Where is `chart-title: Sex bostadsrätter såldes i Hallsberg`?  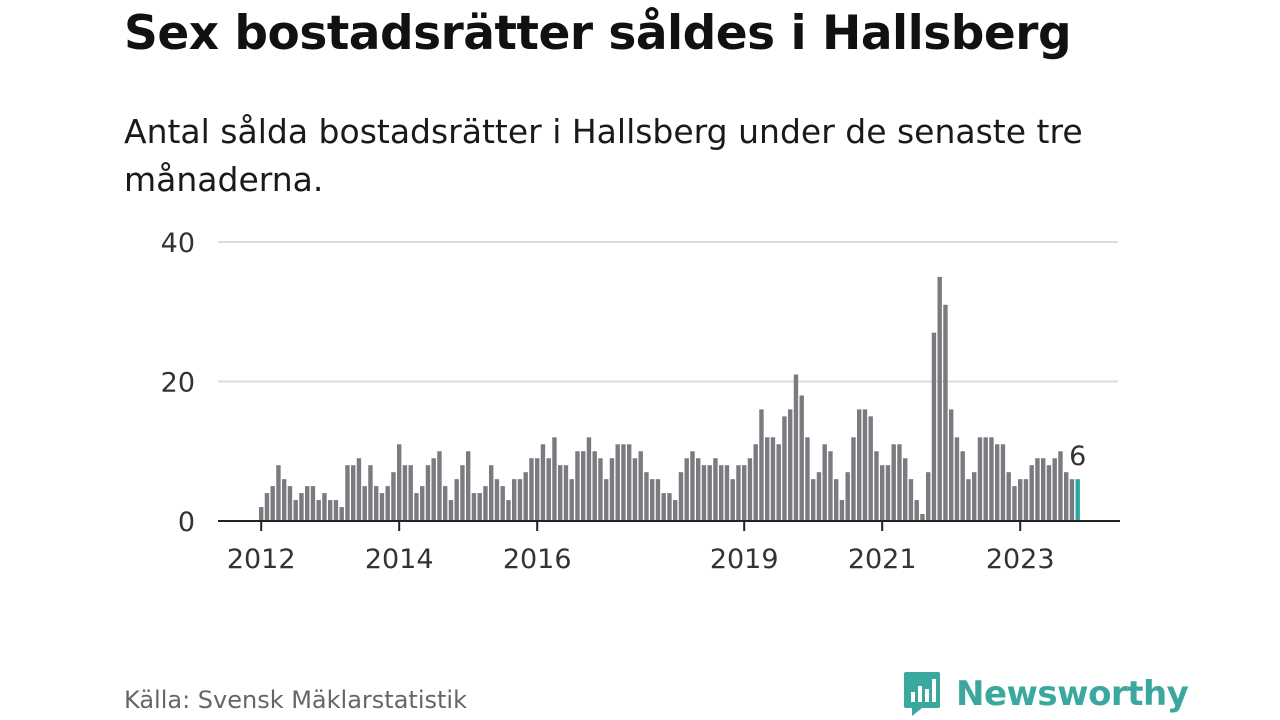 chart-title: Sex bostadsrätter såldes i Hallsberg is located at coordinates (598, 33).